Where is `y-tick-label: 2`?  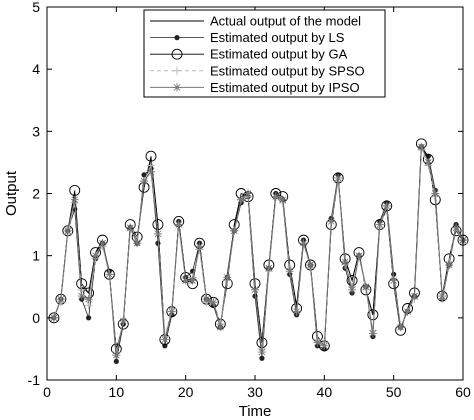
y-tick-label: 2 is located at coordinates (36, 194).